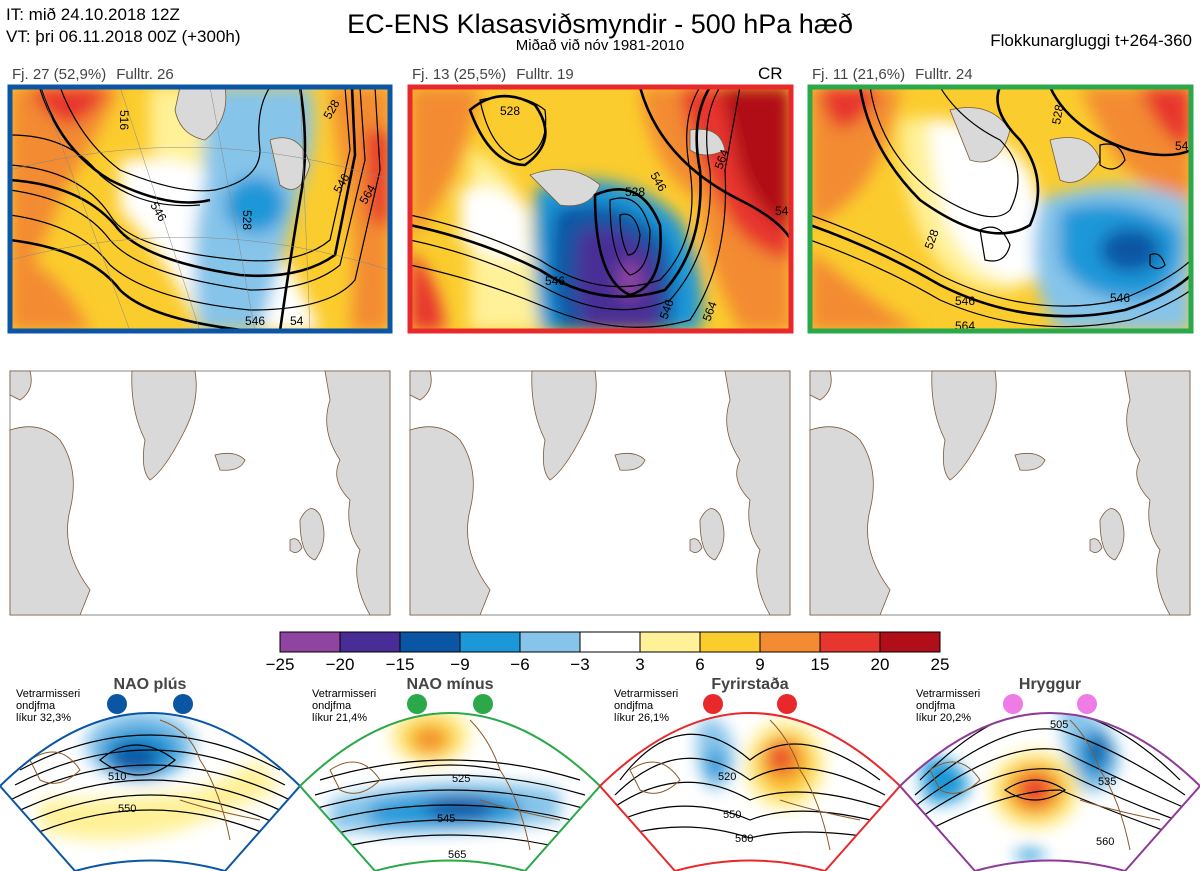  Describe the element at coordinates (750, 684) in the screenshot. I see `regime-3-name: Fyrirstaða` at that location.